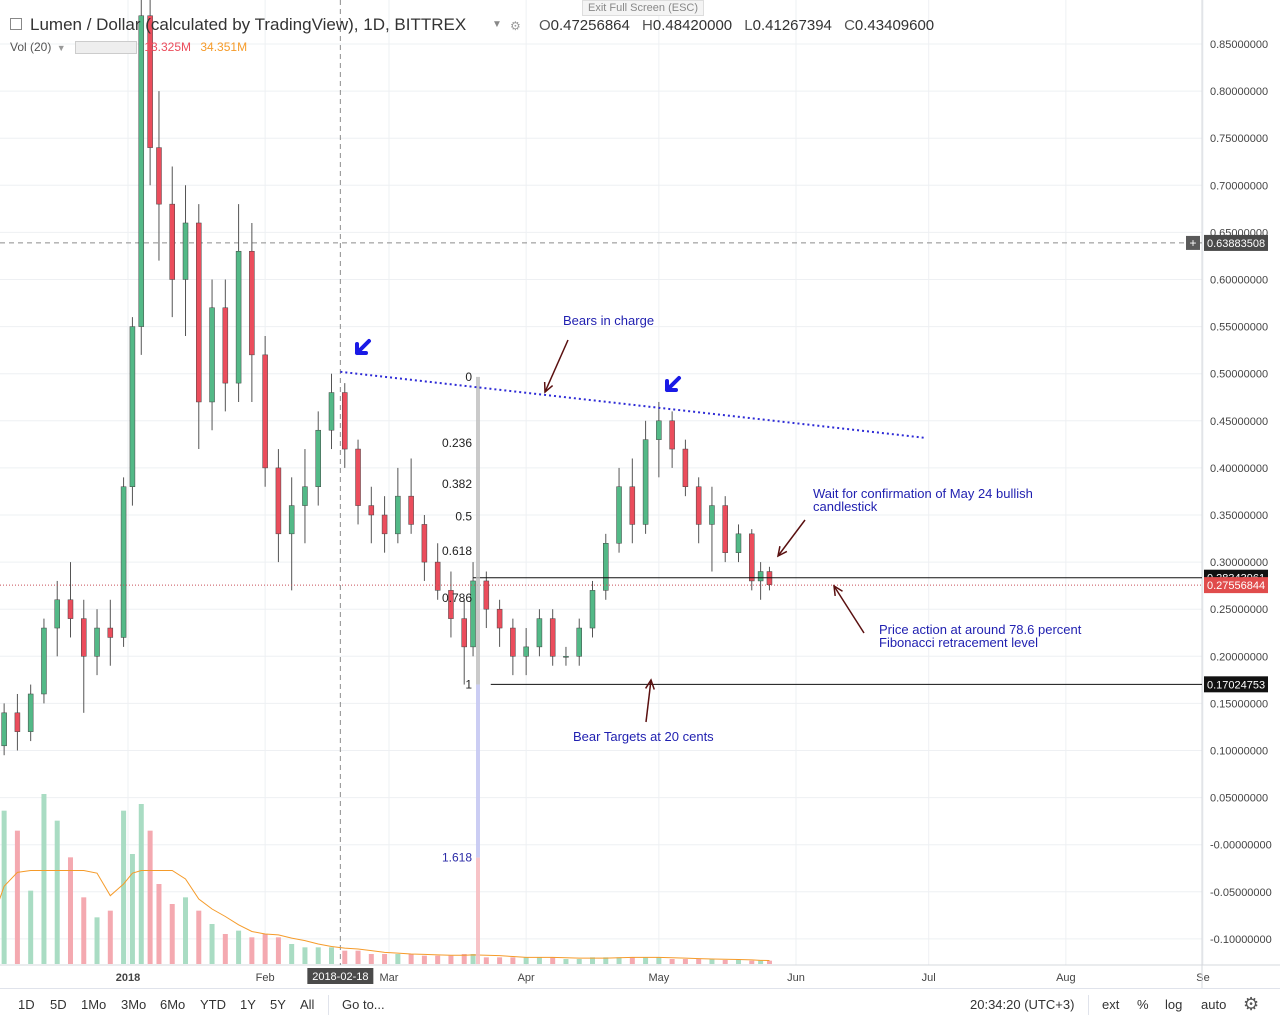 This screenshot has width=1280, height=1025. What do you see at coordinates (1239, 422) in the screenshot?
I see `price-tick-label: 0.45000000` at bounding box center [1239, 422].